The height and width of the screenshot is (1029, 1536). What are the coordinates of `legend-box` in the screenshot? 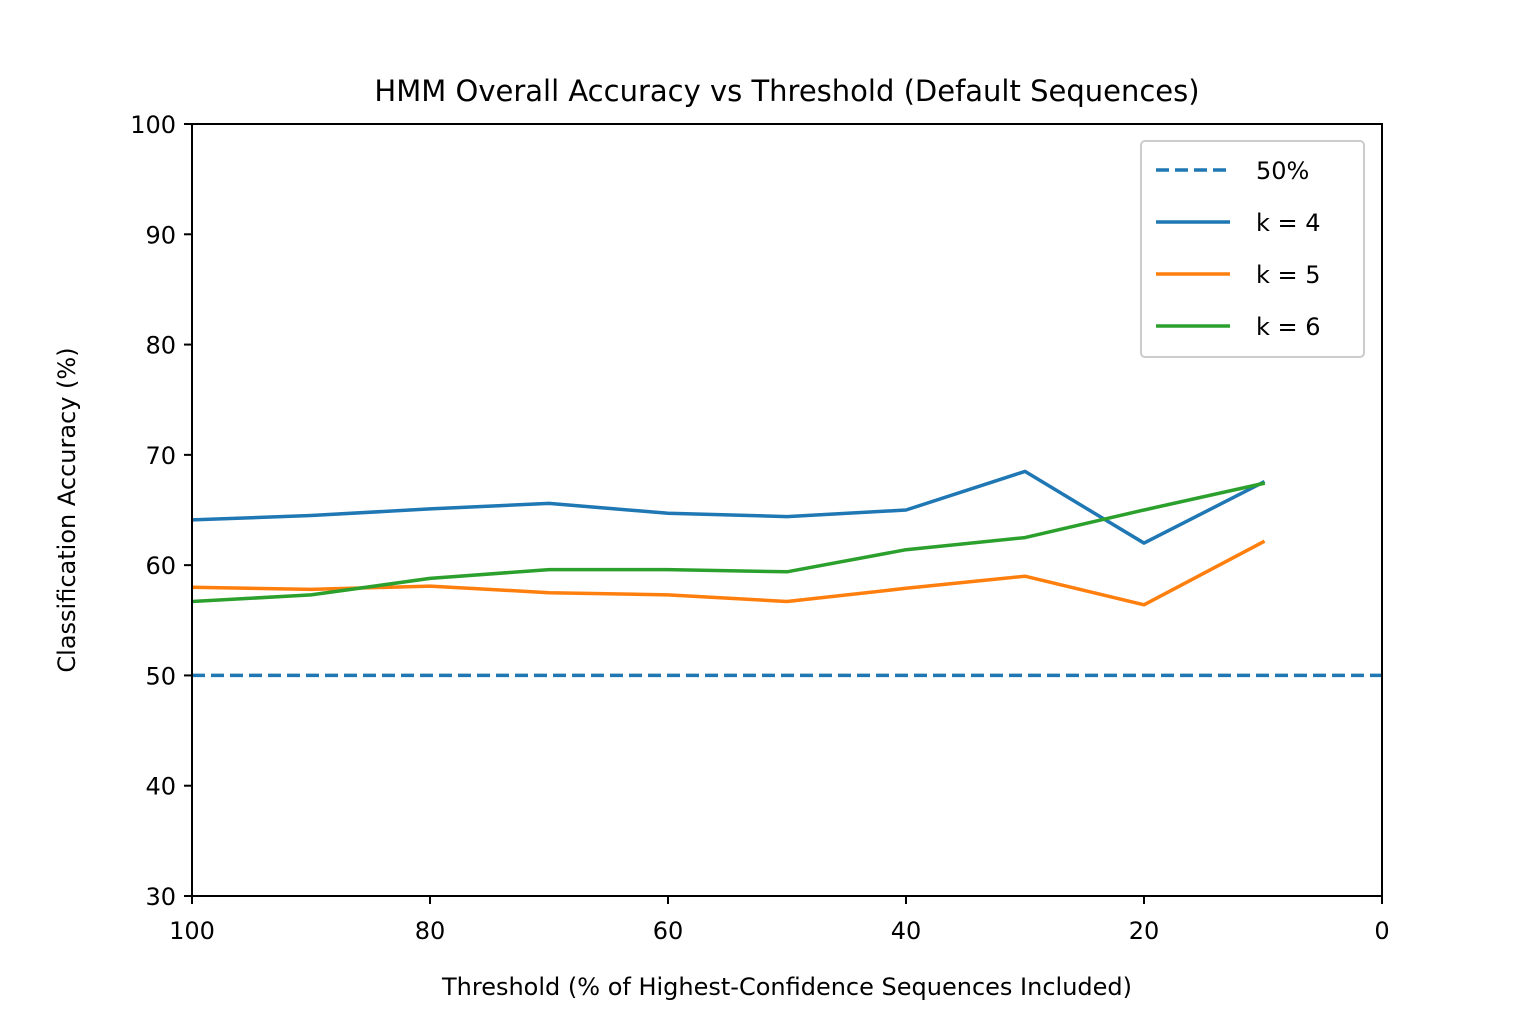 It's located at (1252, 249).